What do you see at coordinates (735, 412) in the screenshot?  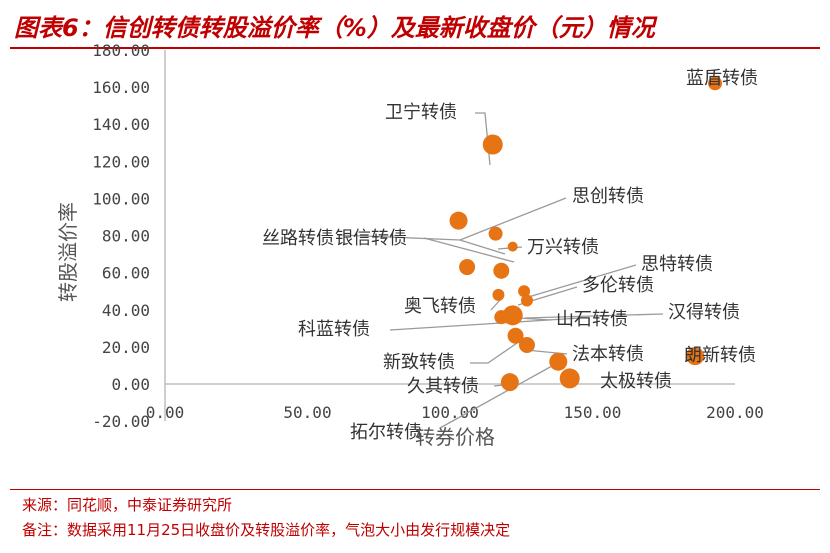 I see `x-tick-label: 200.00` at bounding box center [735, 412].